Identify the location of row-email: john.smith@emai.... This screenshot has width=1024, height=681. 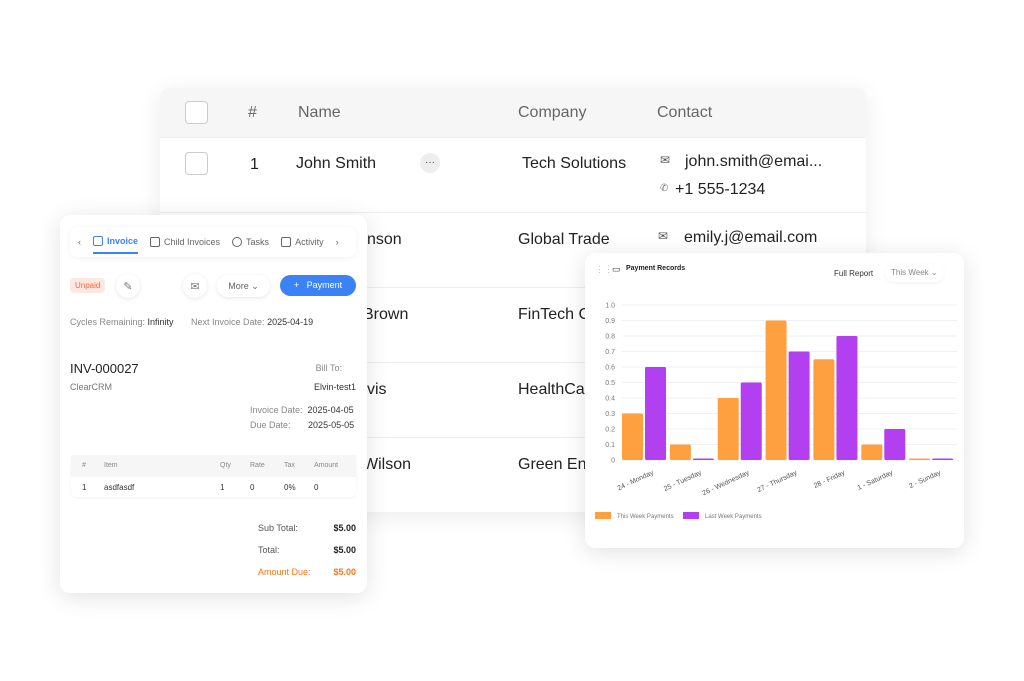
(754, 161).